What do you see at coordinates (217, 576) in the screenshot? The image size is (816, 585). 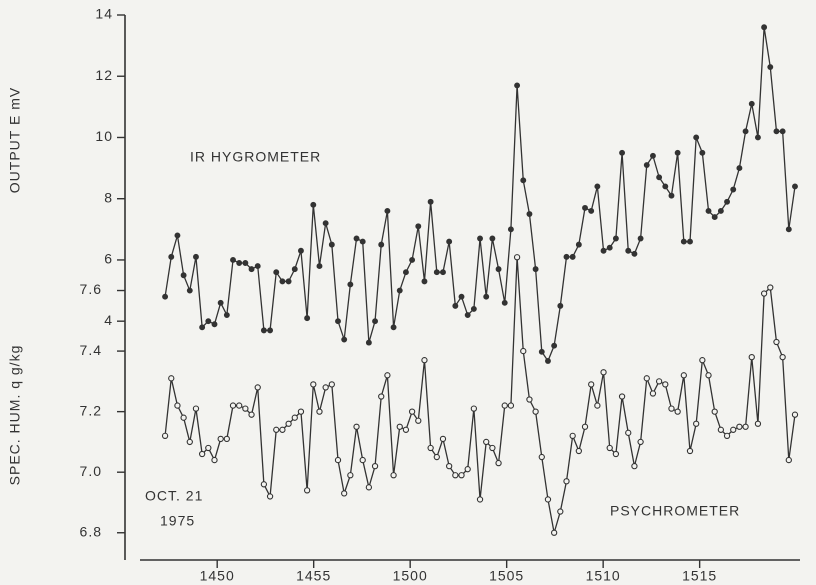 I see `x-tick-label: 1450` at bounding box center [217, 576].